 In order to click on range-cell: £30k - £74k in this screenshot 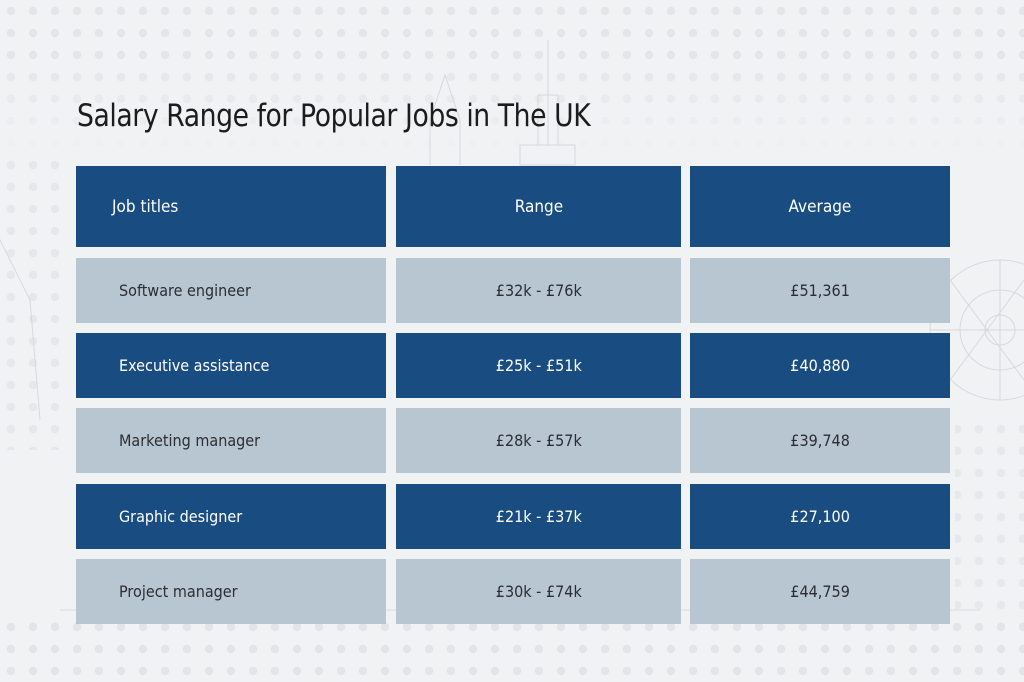, I will do `click(538, 591)`.